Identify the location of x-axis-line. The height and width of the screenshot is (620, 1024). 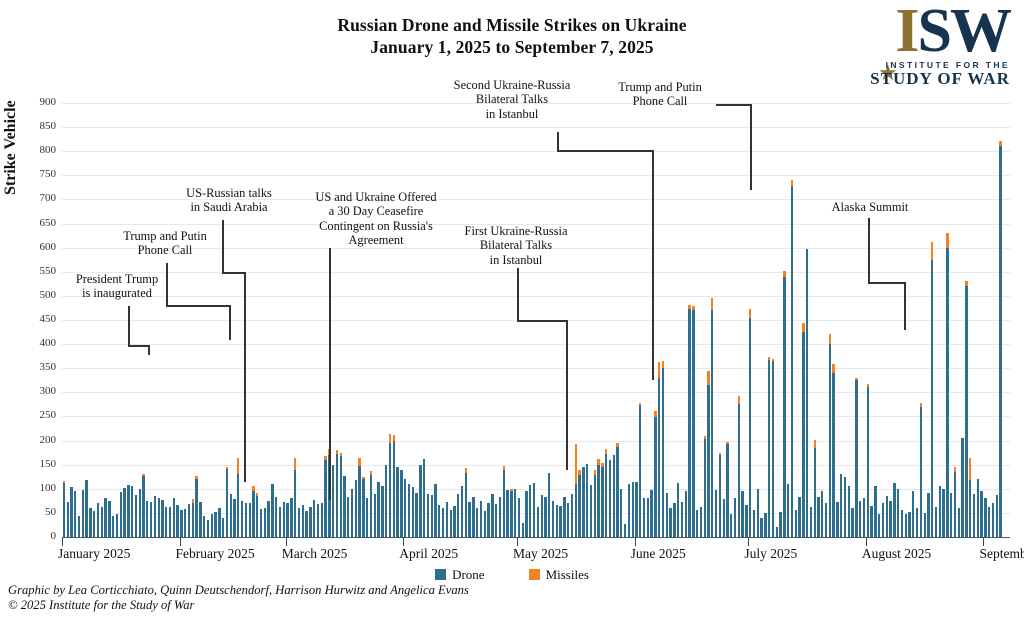
(536, 538).